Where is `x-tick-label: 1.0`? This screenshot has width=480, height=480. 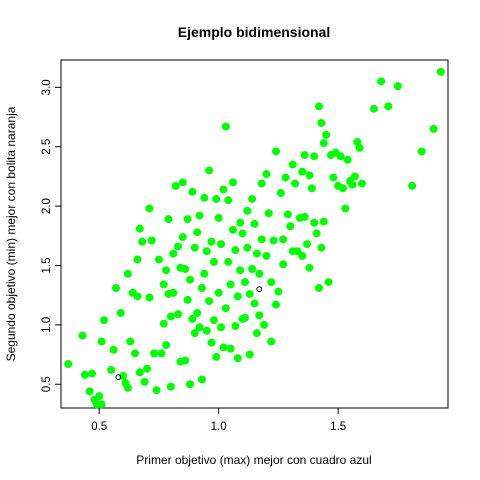
x-tick-label: 1.0 is located at coordinates (219, 427).